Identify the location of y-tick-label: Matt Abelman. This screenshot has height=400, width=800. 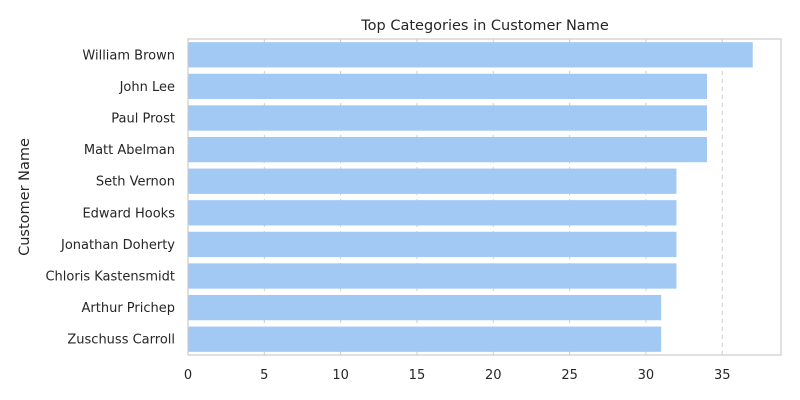
(129, 150).